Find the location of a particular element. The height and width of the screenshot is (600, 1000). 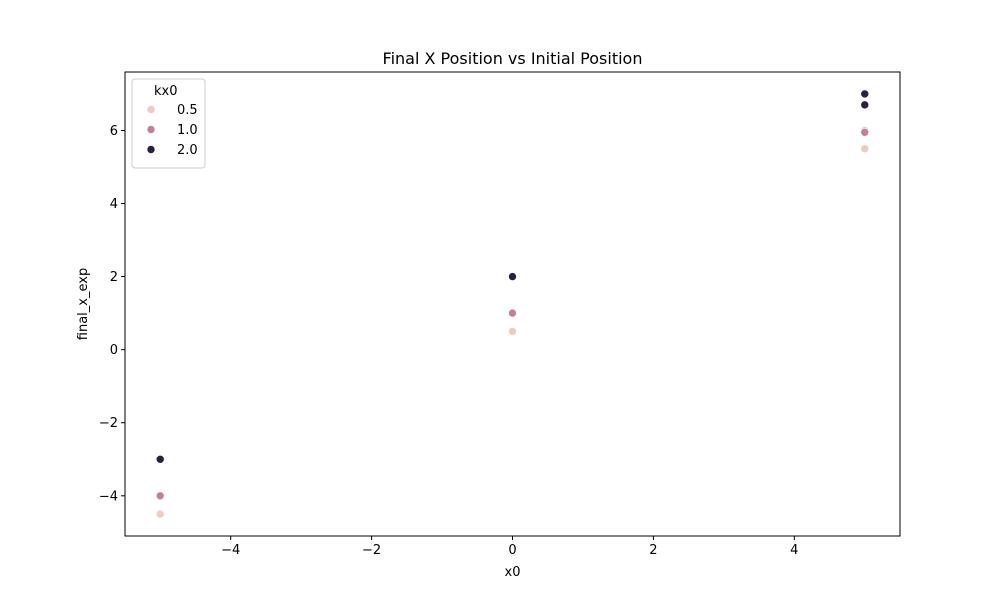

x-tick-label: −4 is located at coordinates (230, 550).